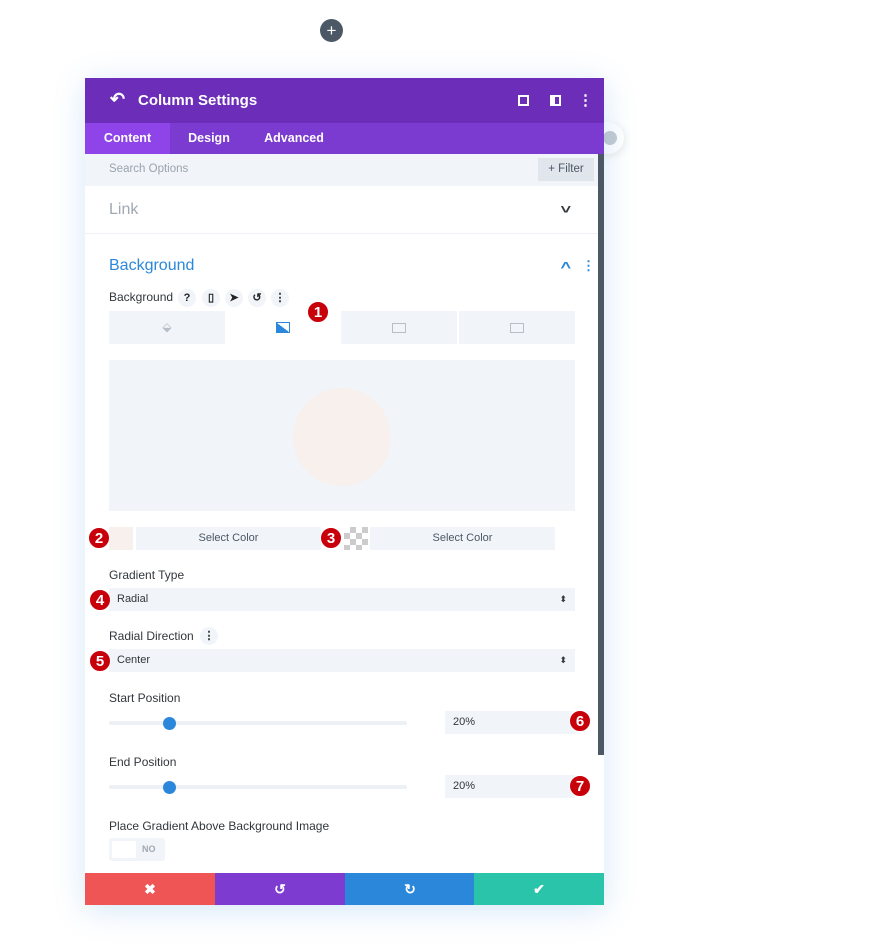 The width and height of the screenshot is (880, 945). I want to click on cancel-button: ✖, so click(150, 889).